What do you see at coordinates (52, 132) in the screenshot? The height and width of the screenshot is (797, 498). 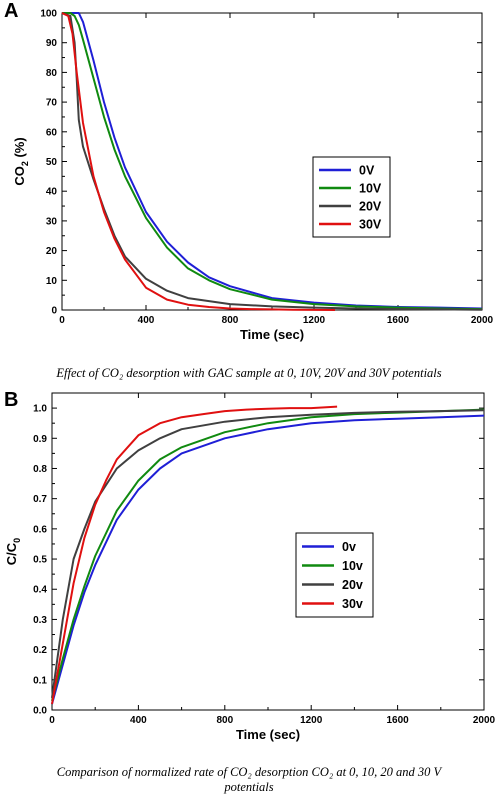 I see `y-tick-label: 60` at bounding box center [52, 132].